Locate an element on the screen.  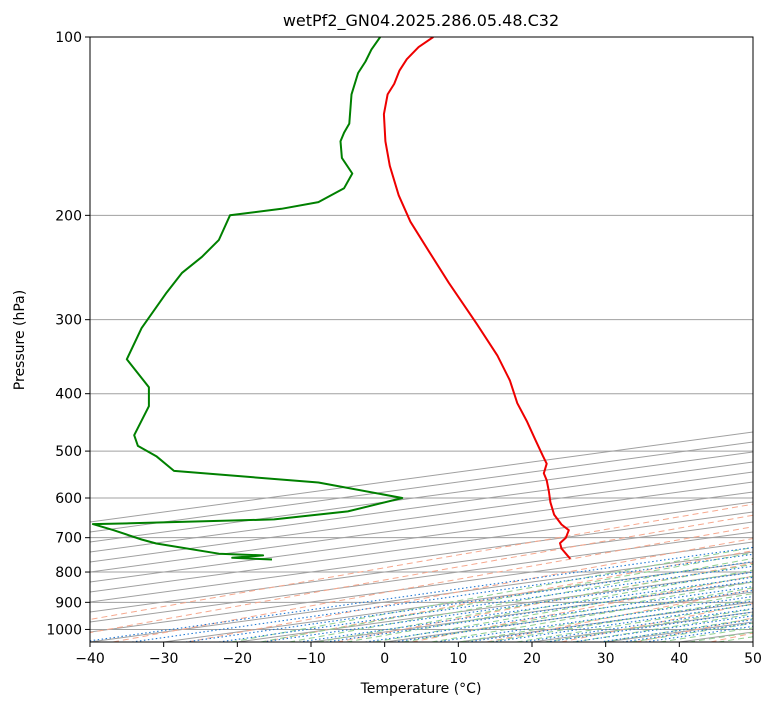
x-tick-label: −20 is located at coordinates (238, 659).